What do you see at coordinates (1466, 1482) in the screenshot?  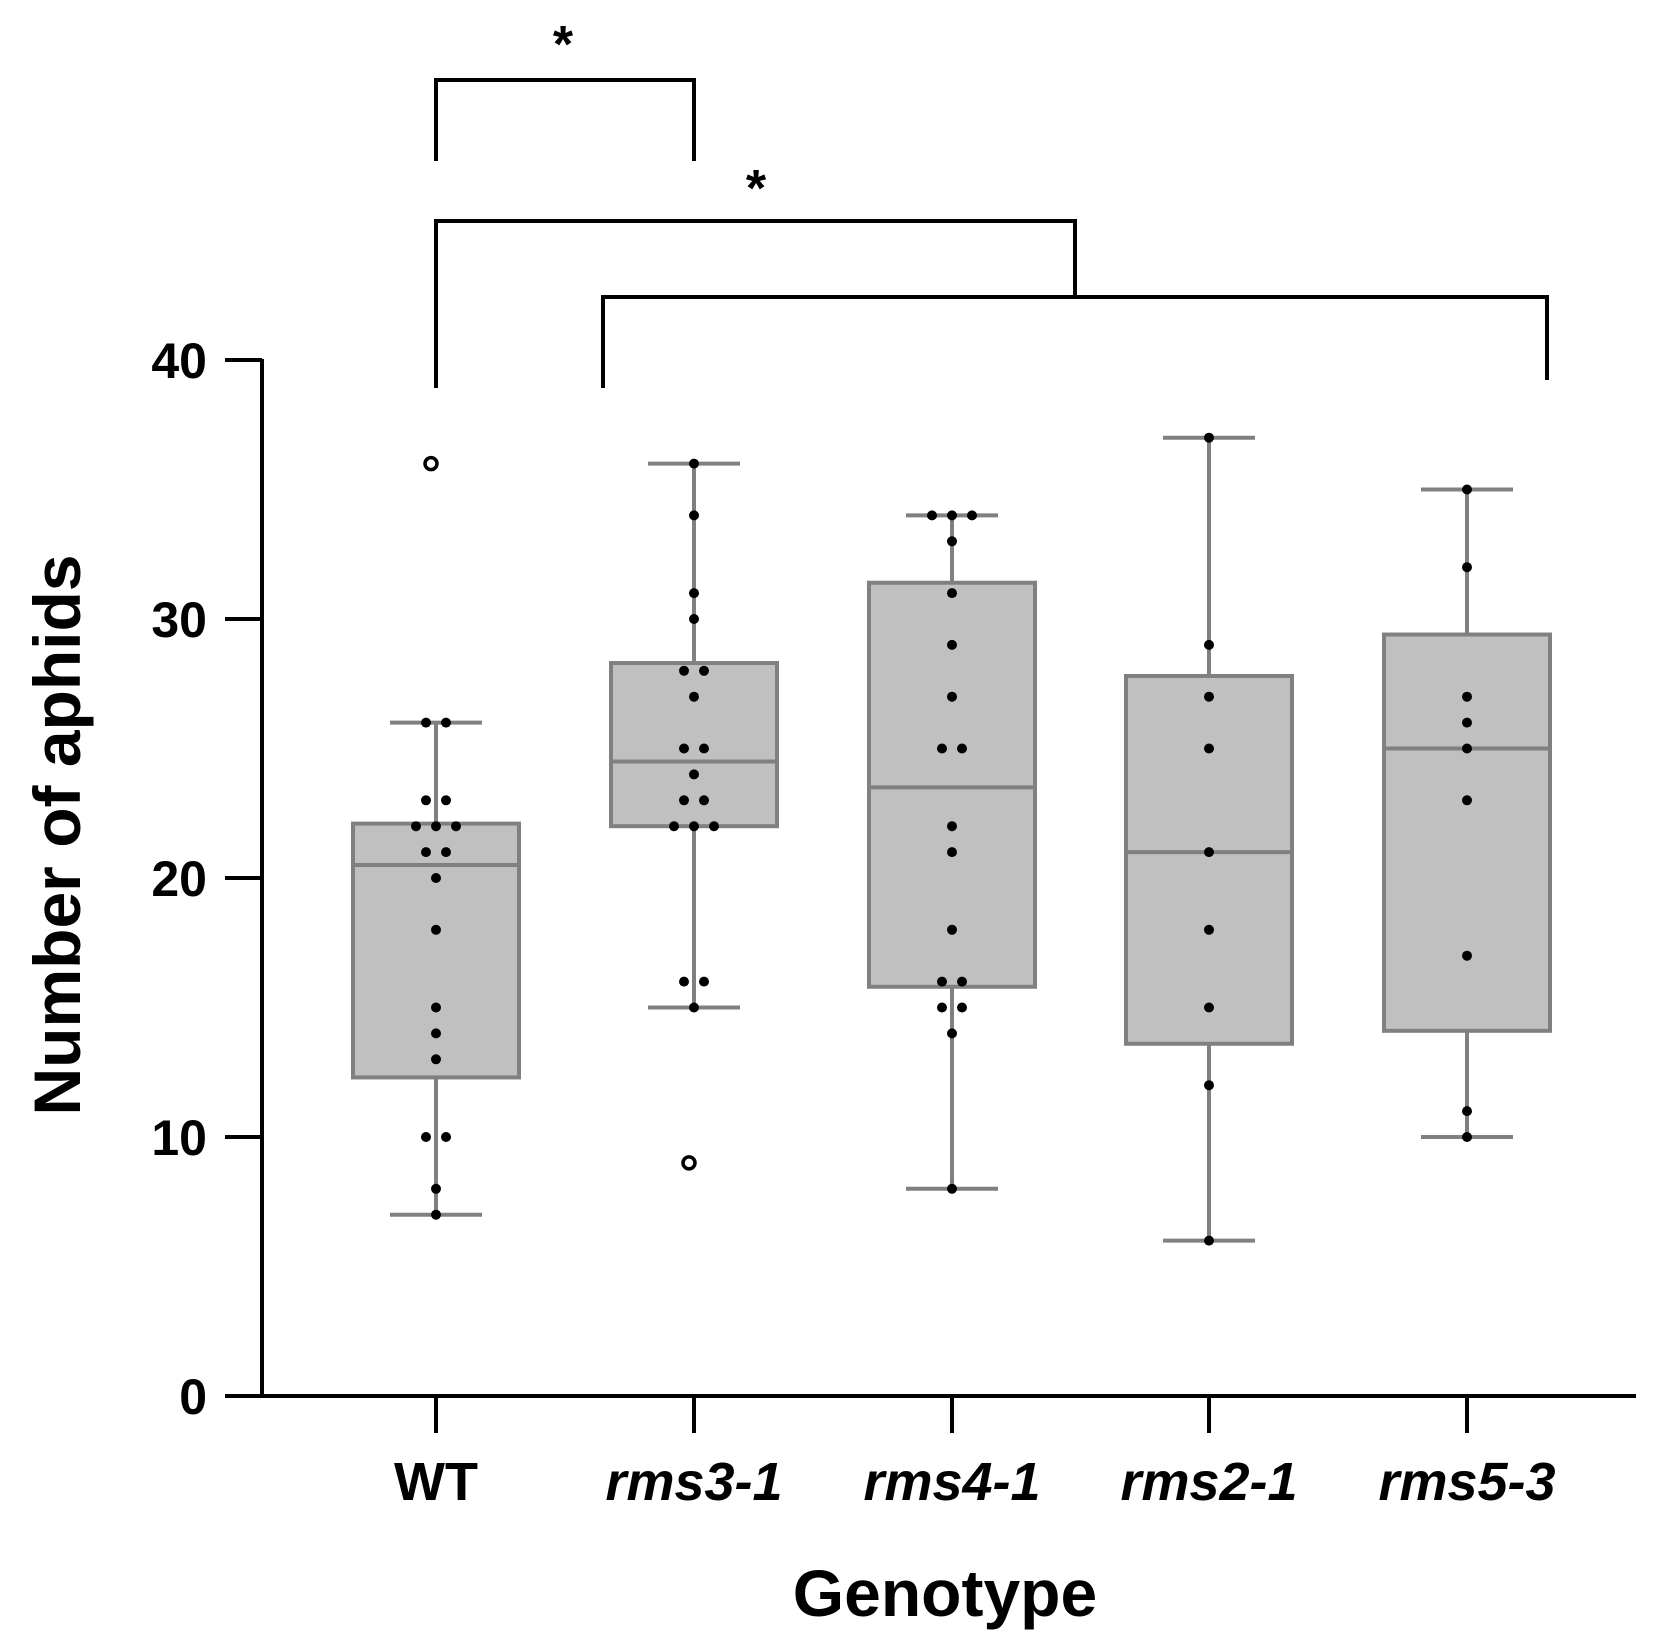 I see `x-tick-label: rms5-3` at bounding box center [1466, 1482].